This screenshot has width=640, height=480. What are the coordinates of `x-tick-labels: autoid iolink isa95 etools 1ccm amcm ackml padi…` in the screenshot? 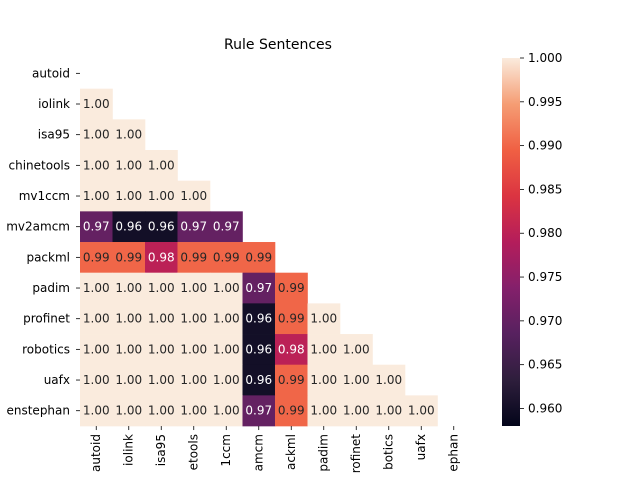 It's located at (275, 449).